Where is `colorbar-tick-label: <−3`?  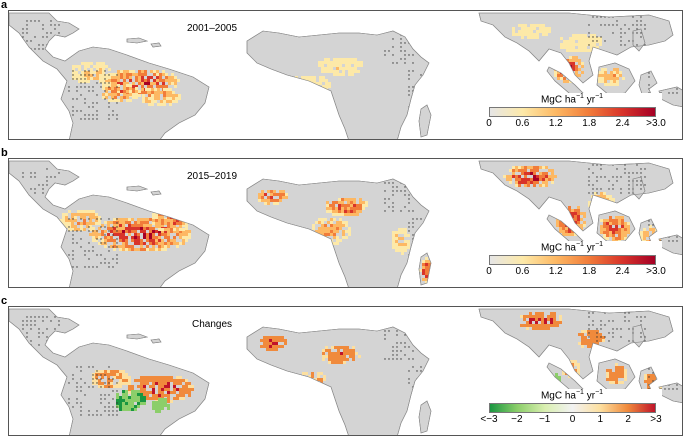 colorbar-tick-label: <−3 is located at coordinates (489, 419).